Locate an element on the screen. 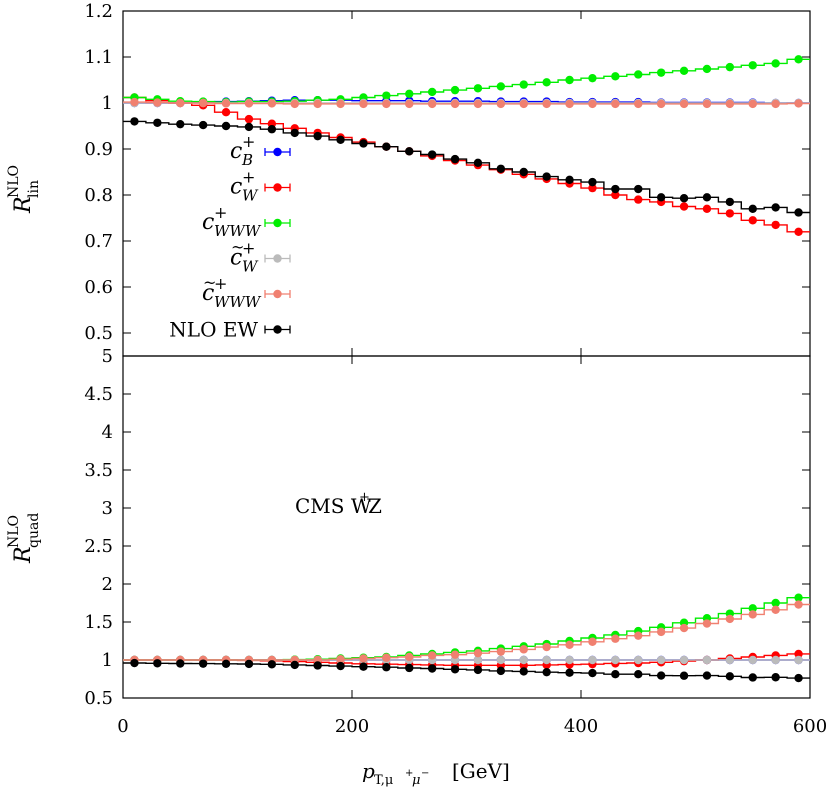 The height and width of the screenshot is (789, 829). bottom-ylabel-sup: NLO is located at coordinates (14, 531).